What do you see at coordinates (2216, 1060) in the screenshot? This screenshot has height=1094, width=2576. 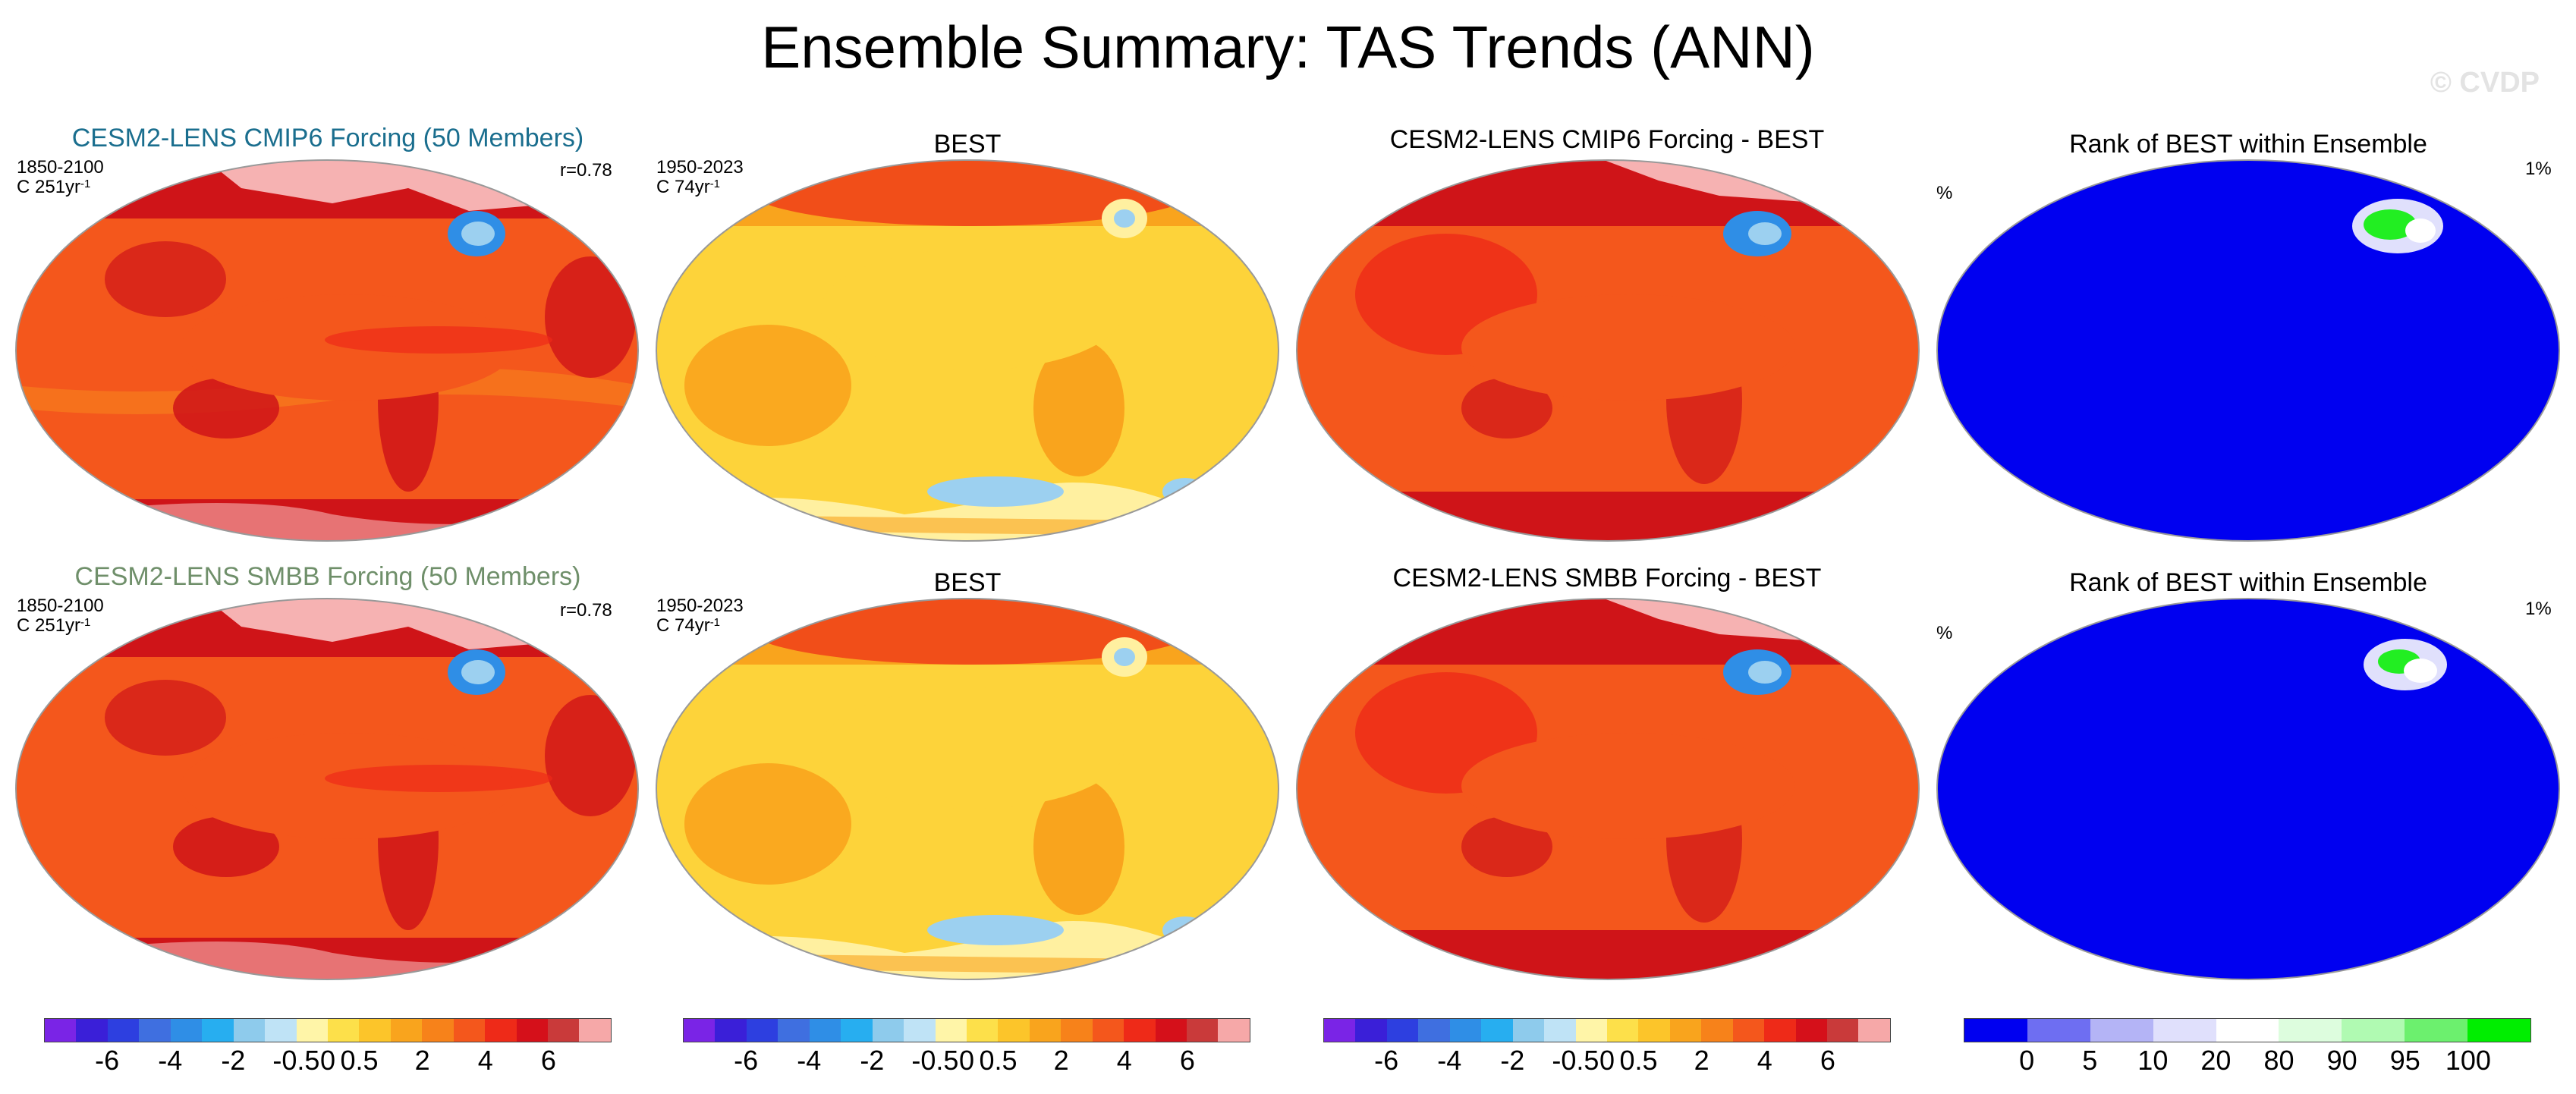 I see `colorbar-tick-label: 20` at bounding box center [2216, 1060].